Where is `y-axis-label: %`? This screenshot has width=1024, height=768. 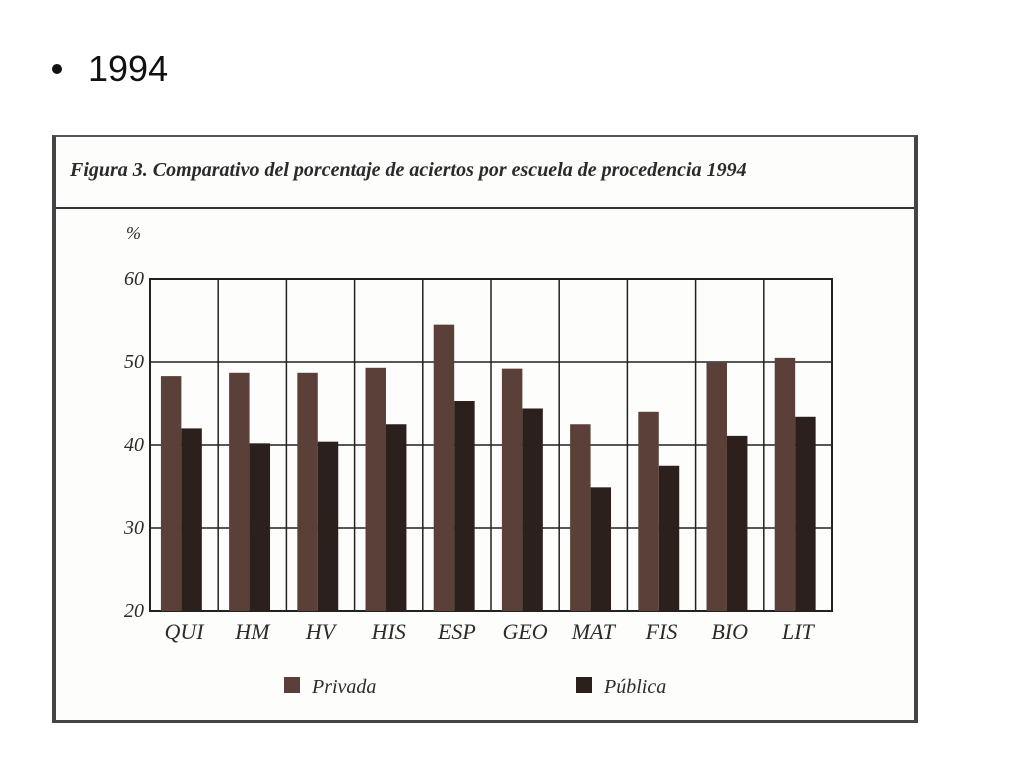
y-axis-label: % is located at coordinates (133, 233).